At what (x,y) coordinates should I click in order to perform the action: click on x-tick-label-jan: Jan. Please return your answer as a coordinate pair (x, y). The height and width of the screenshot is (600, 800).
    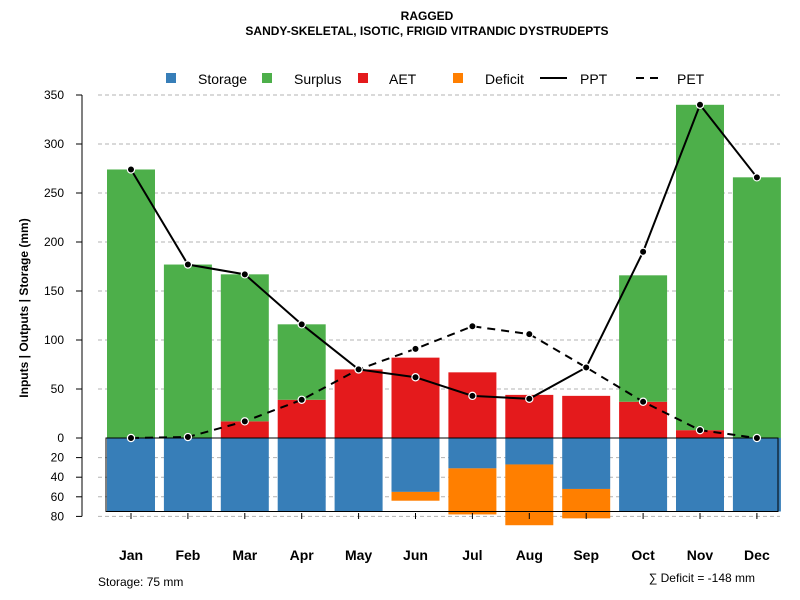
    Looking at the image, I should click on (131, 555).